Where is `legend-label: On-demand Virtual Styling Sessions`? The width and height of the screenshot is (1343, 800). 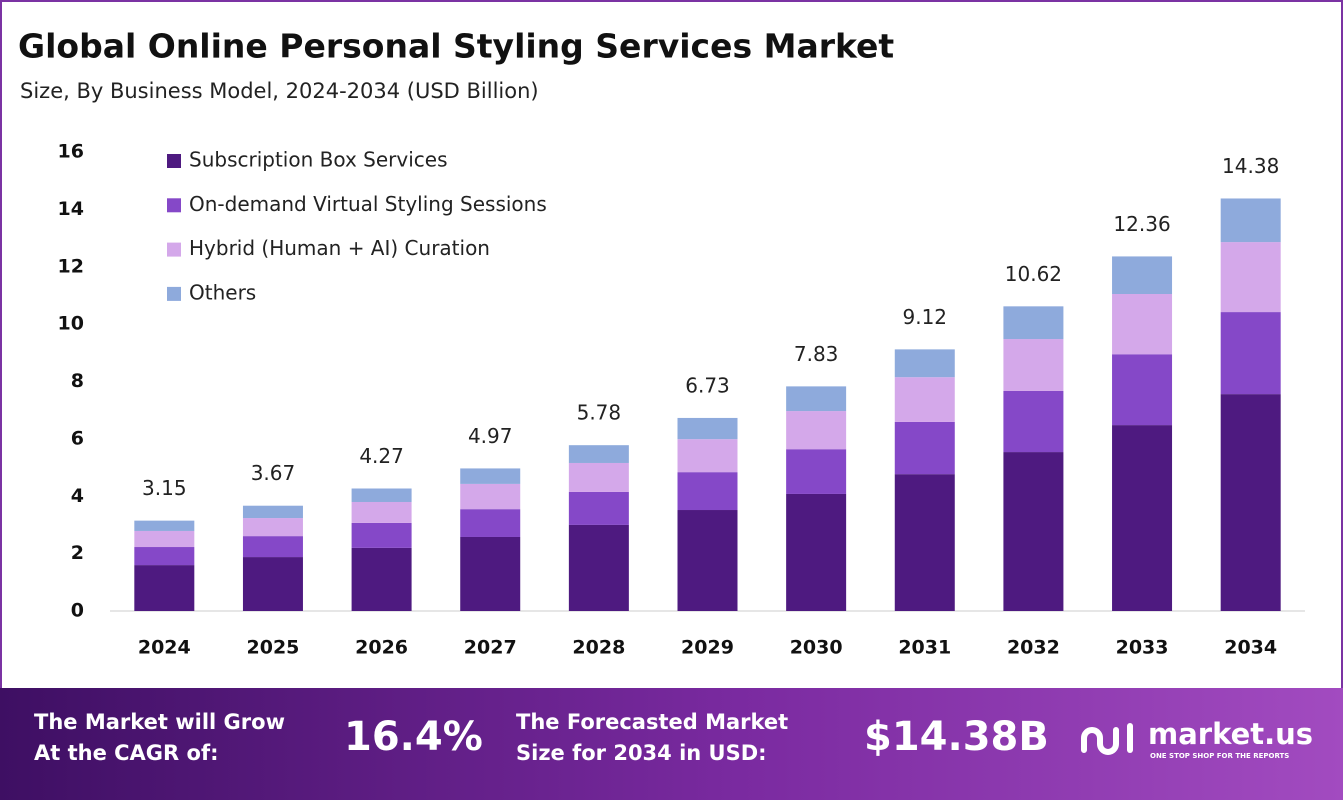 legend-label: On-demand Virtual Styling Sessions is located at coordinates (368, 204).